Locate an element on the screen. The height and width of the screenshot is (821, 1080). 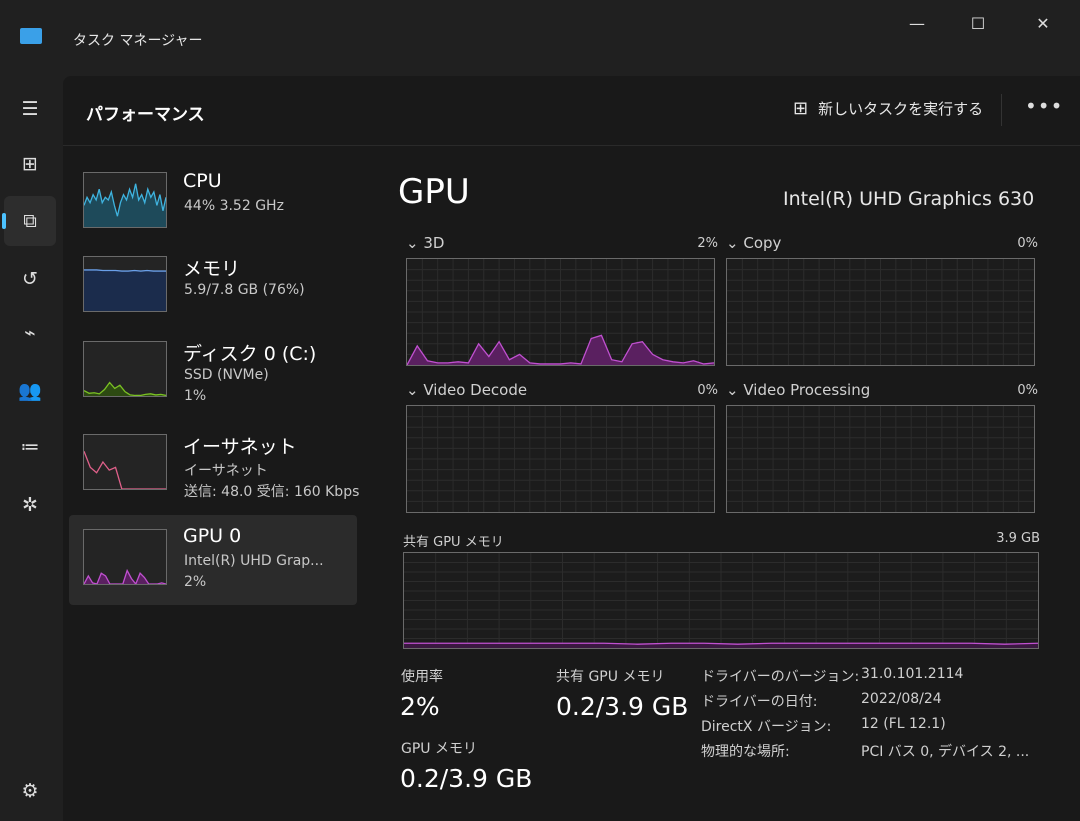
hamburger-icon: ☰ is located at coordinates (30, 109).